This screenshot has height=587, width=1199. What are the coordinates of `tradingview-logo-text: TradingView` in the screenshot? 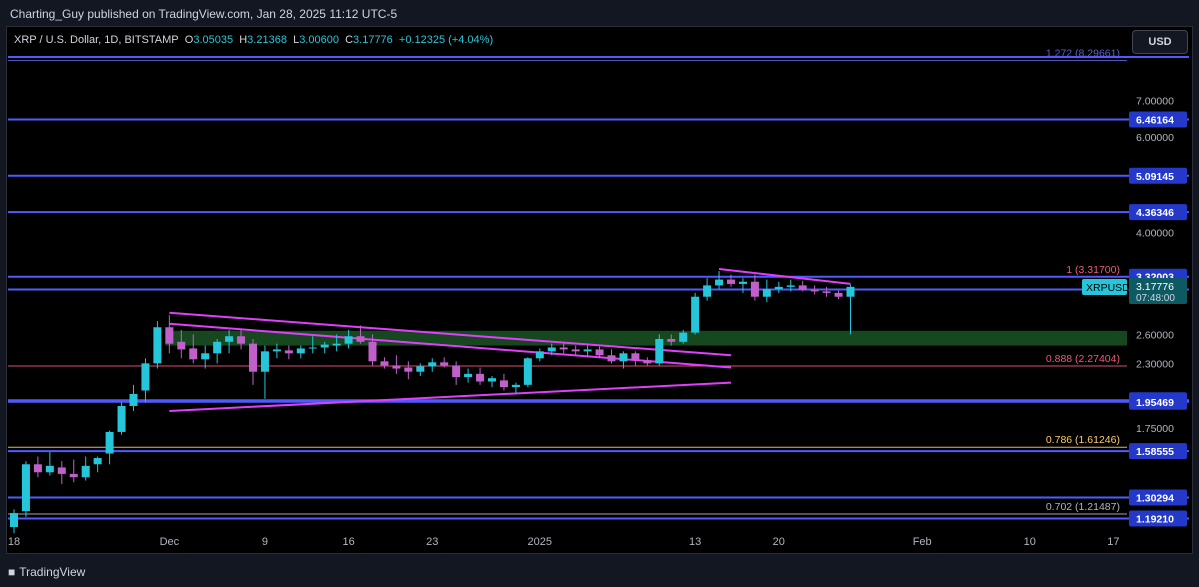 It's located at (52, 572).